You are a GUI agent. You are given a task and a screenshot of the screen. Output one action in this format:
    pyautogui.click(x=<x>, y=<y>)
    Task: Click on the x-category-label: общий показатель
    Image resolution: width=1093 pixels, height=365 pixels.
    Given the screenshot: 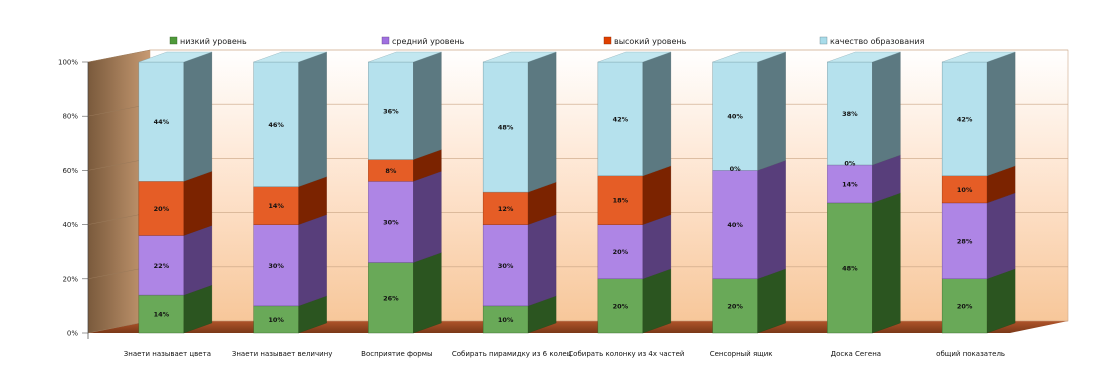 What is the action you would take?
    pyautogui.click(x=970, y=354)
    